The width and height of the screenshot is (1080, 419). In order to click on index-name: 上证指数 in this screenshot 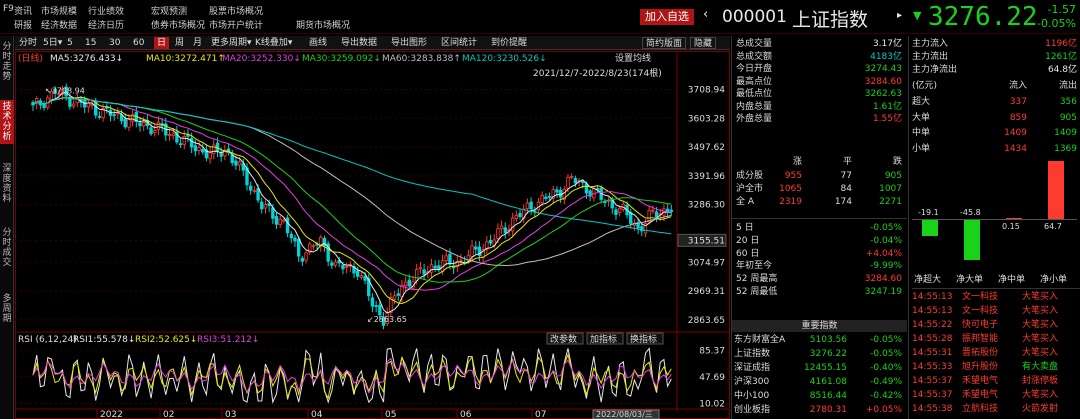, I will do `click(752, 354)`.